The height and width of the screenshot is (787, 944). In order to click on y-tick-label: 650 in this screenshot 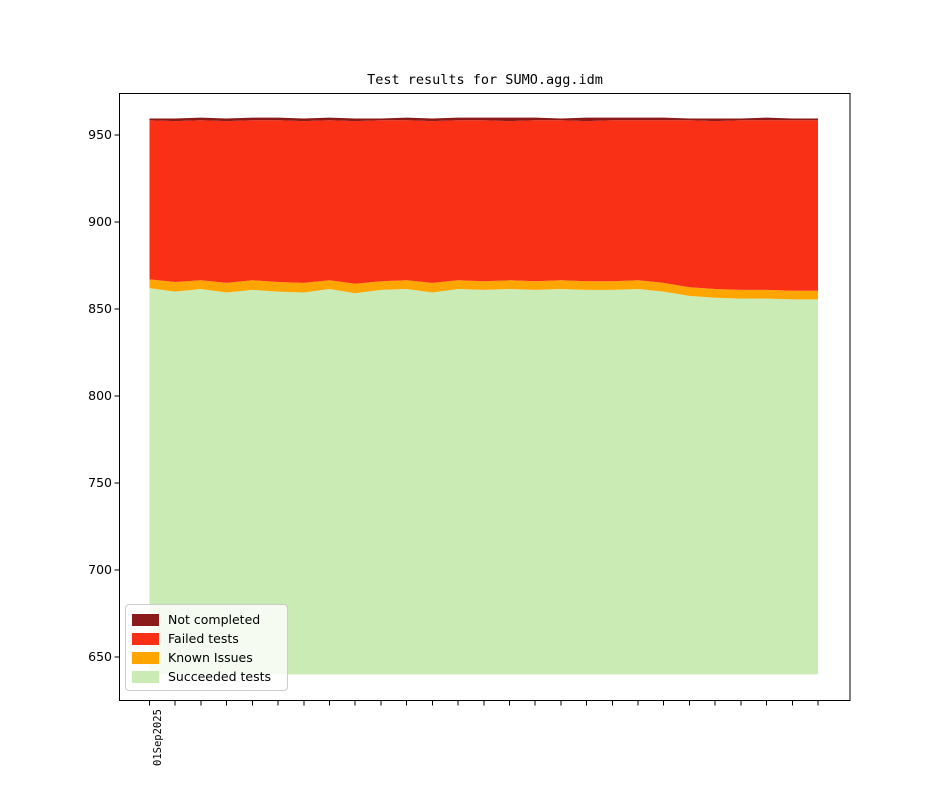, I will do `click(100, 656)`.